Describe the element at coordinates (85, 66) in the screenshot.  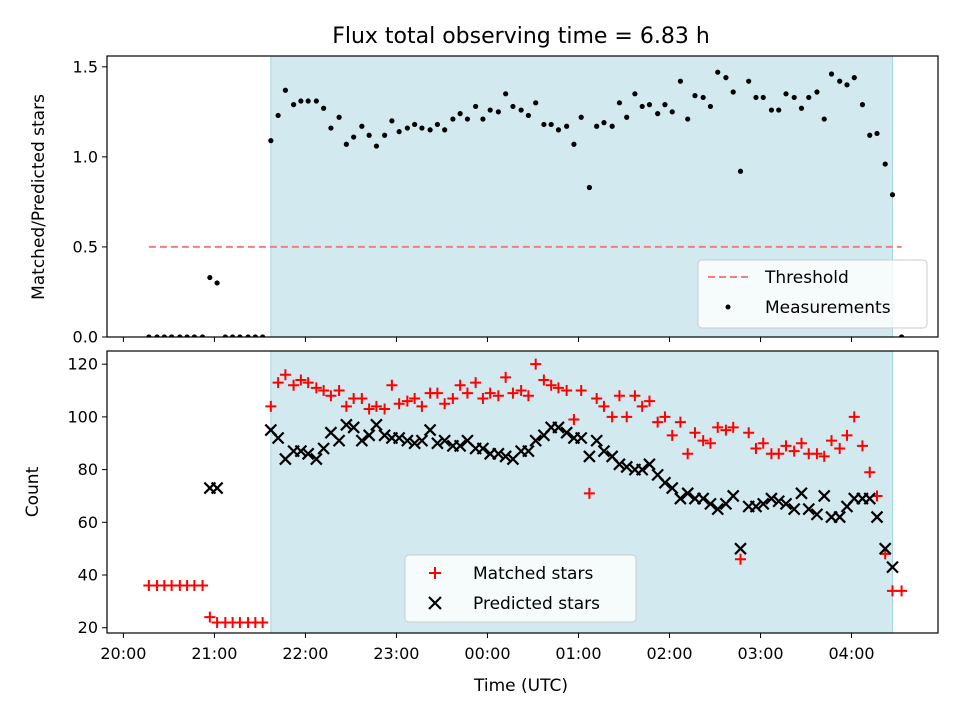
I see `top-y-tick-label: 1.5` at that location.